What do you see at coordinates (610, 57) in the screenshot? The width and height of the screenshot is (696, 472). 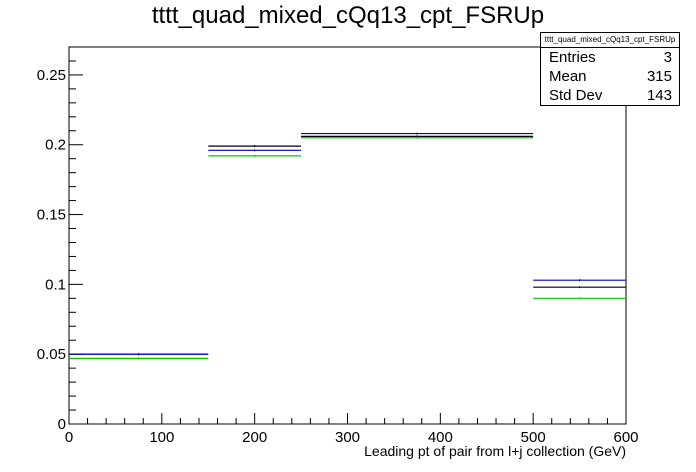 I see `stats-row-entries: Entries 3` at bounding box center [610, 57].